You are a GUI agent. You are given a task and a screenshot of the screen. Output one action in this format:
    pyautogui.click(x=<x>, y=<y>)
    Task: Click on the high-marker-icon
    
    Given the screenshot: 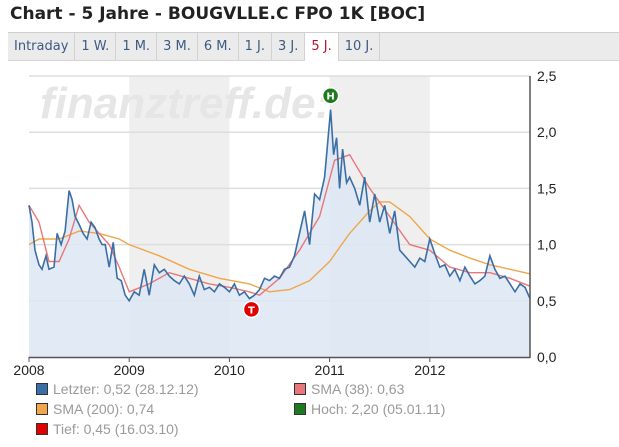 What is the action you would take?
    pyautogui.click(x=330, y=95)
    